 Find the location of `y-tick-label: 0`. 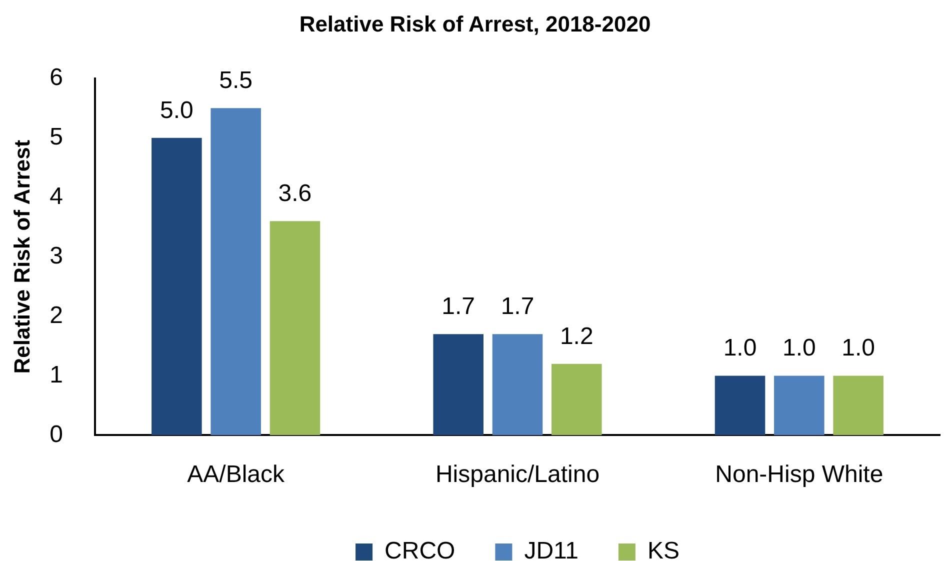

y-tick-label: 0 is located at coordinates (56, 434).